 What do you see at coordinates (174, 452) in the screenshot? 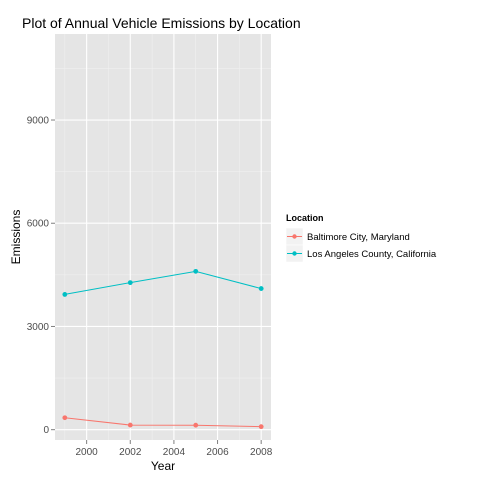
I see `x-tick-label: 2004` at bounding box center [174, 452].